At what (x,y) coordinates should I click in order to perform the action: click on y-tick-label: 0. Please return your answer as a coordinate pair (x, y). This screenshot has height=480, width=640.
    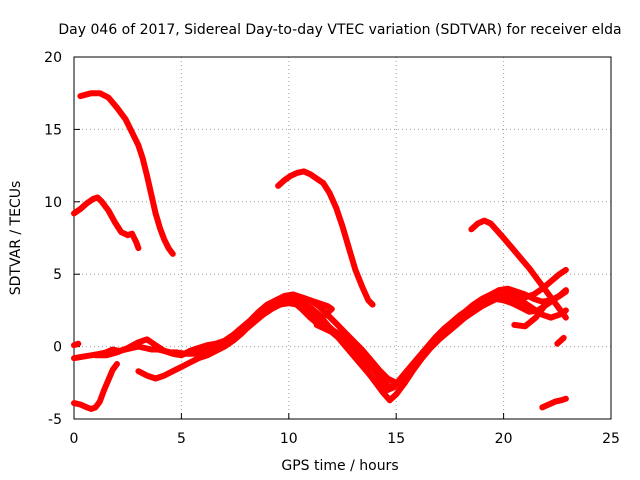
    Looking at the image, I should click on (57, 348).